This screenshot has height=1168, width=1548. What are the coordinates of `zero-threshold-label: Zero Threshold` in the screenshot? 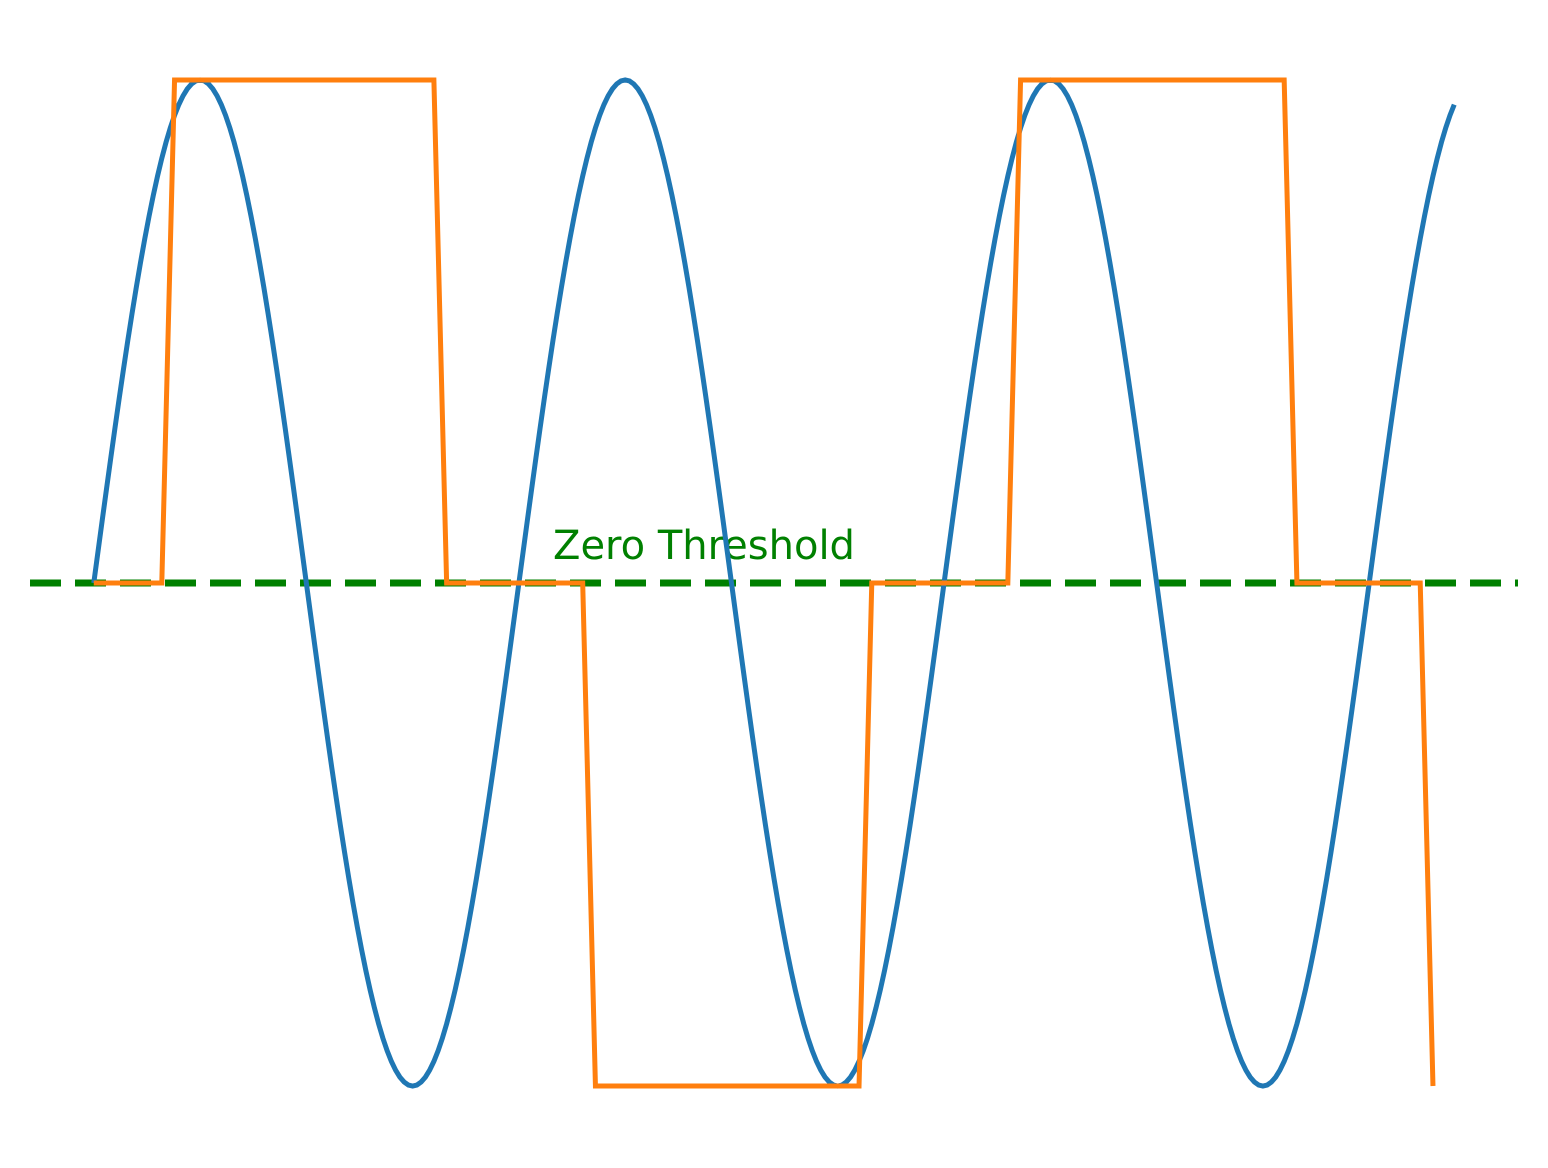 It's located at (704, 546).